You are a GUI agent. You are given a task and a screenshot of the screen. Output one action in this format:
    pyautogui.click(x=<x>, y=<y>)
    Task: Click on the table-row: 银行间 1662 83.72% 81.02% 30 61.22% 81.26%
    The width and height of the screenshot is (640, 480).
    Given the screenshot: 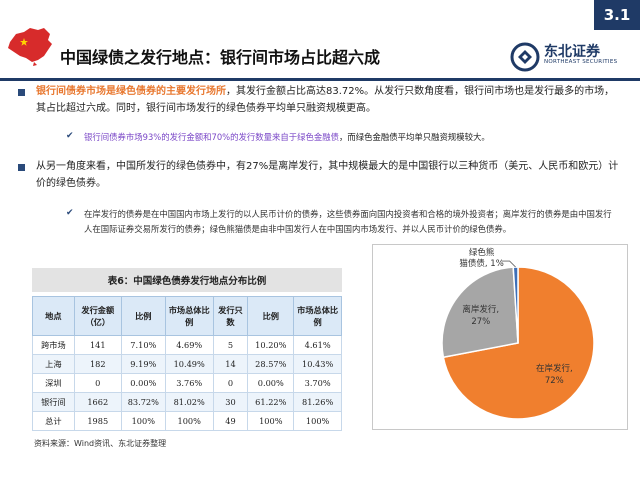 What is the action you would take?
    pyautogui.click(x=187, y=402)
    